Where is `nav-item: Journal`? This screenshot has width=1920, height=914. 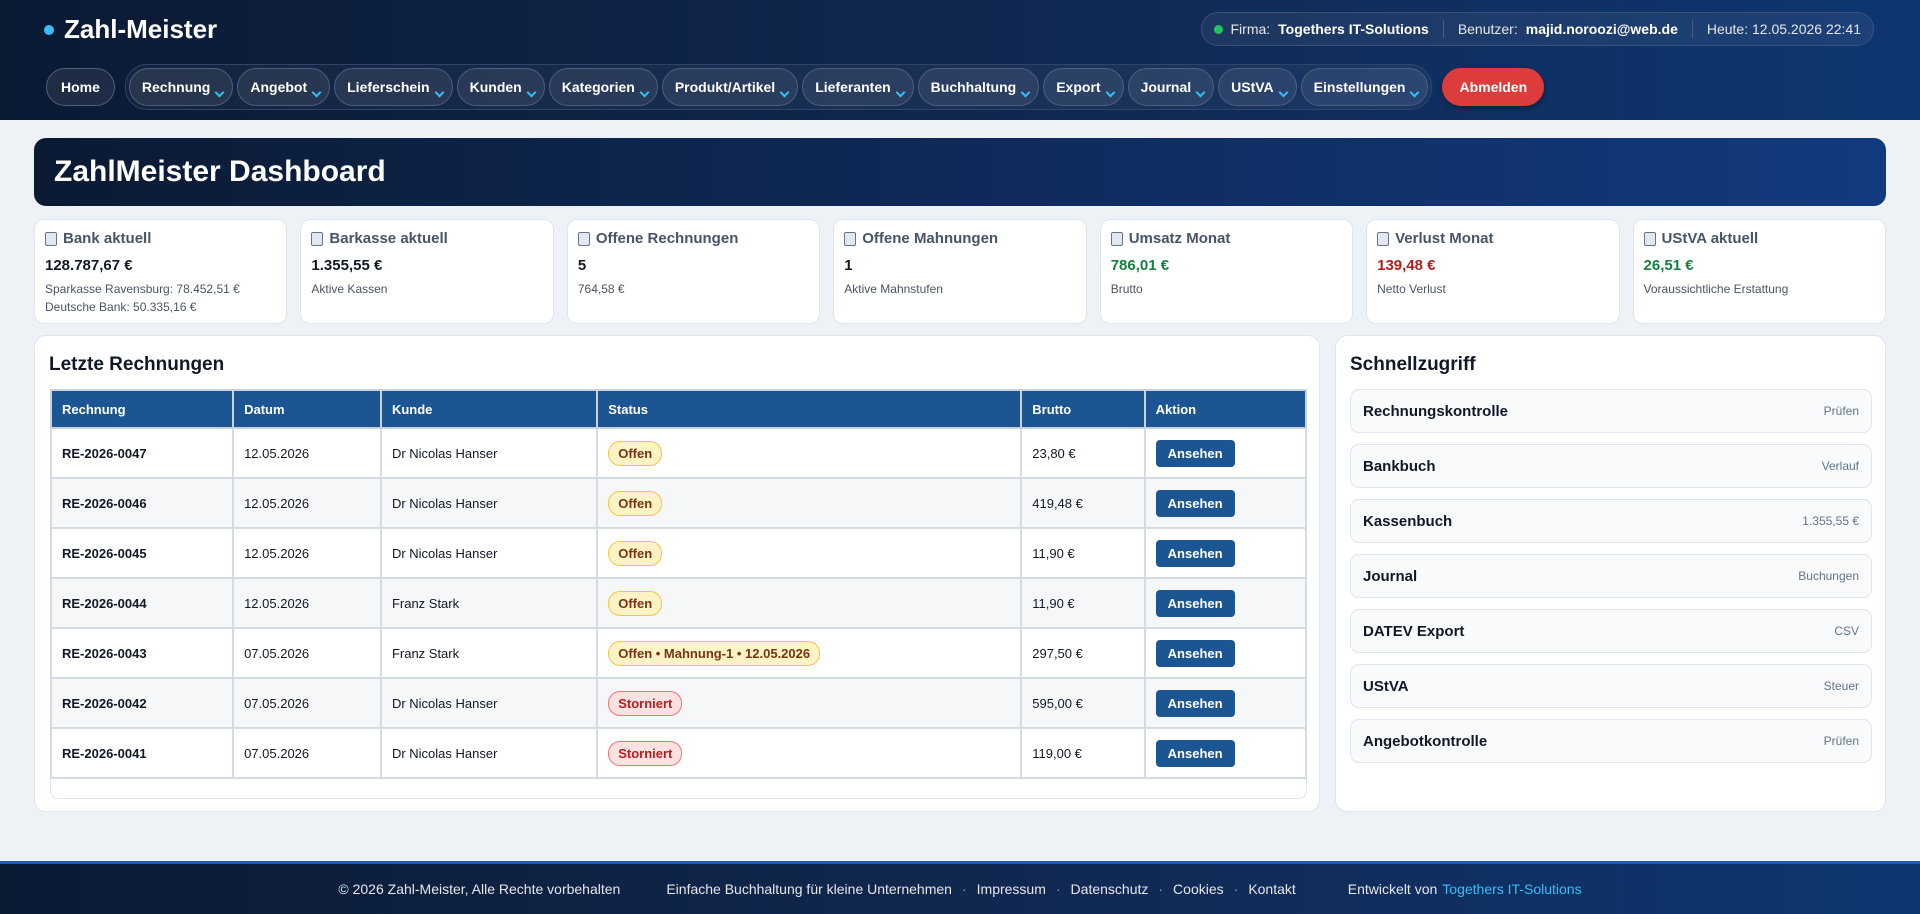 nav-item: Journal is located at coordinates (1171, 87).